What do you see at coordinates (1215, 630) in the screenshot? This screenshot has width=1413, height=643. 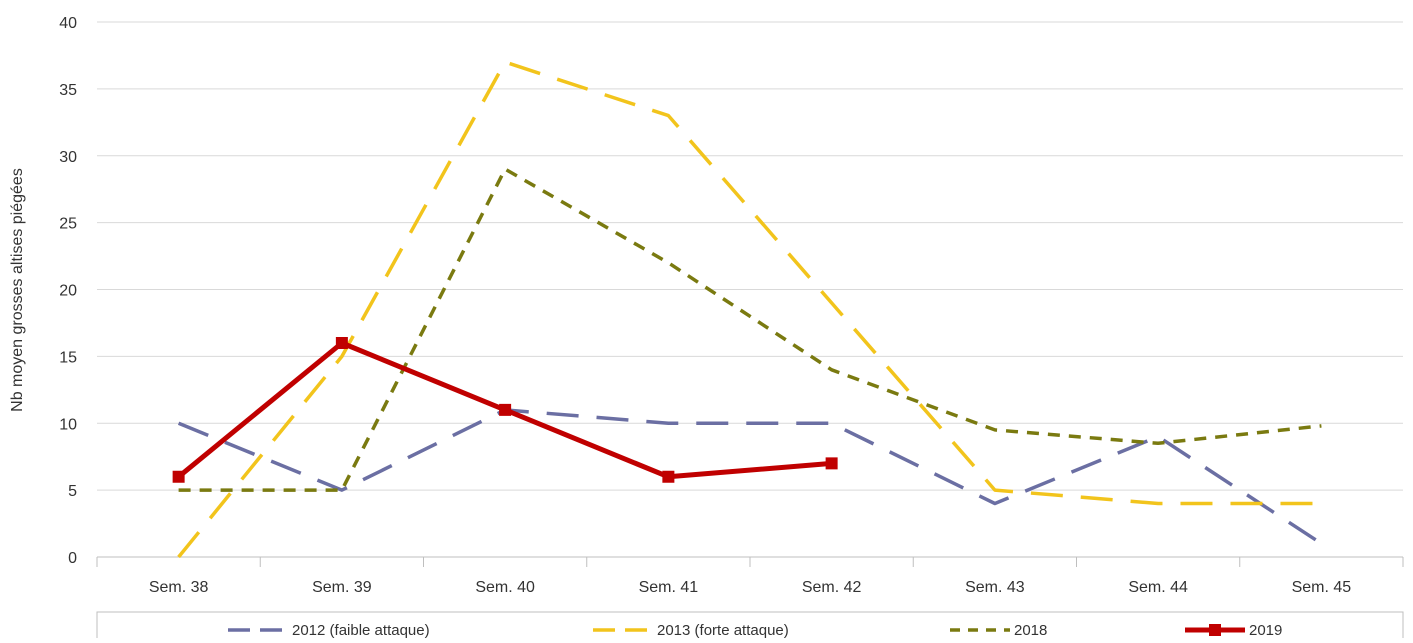 I see `legend-marker` at bounding box center [1215, 630].